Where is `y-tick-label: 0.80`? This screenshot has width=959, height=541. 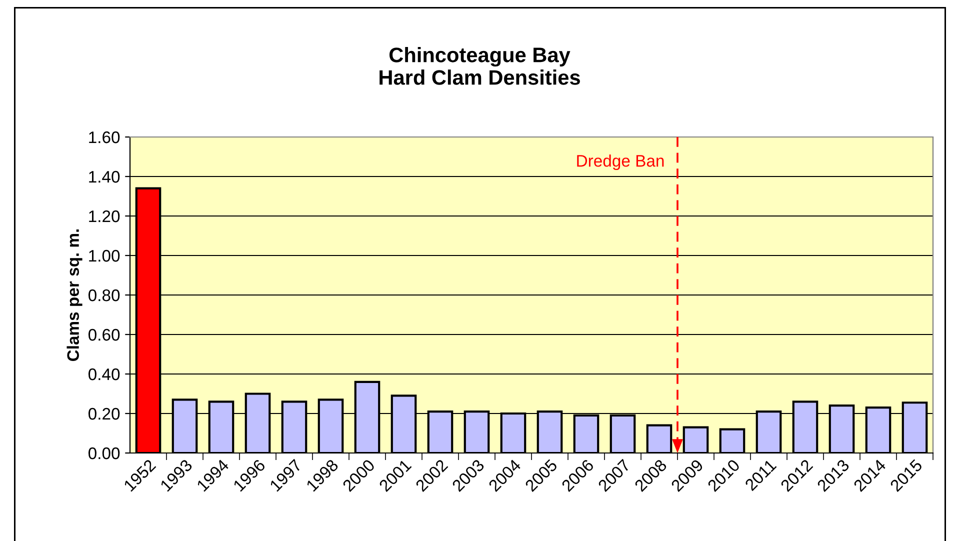 y-tick-label: 0.80 is located at coordinates (104, 295).